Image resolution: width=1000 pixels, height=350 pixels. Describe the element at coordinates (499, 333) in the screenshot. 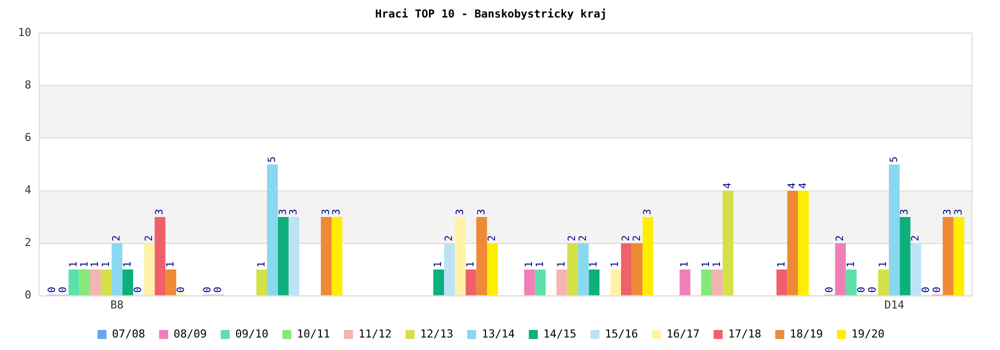

I see `legend-label: 13/14` at that location.